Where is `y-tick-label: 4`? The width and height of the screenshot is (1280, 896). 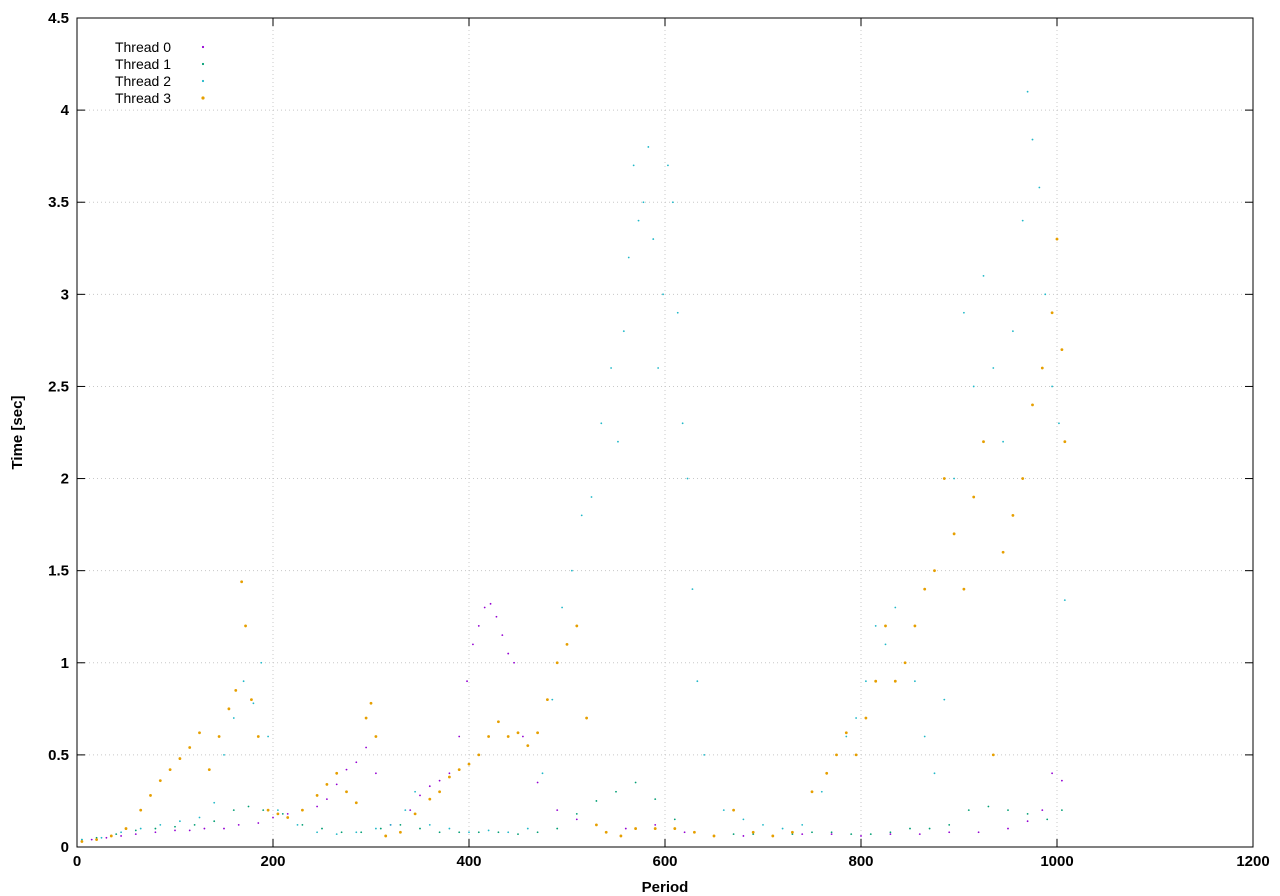
y-tick-label: 4 is located at coordinates (65, 110).